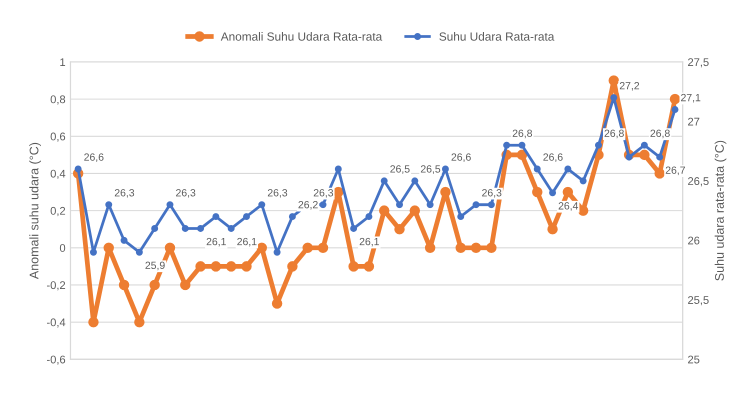 This screenshot has width=742, height=413. I want to click on data-label: 27,2, so click(630, 86).